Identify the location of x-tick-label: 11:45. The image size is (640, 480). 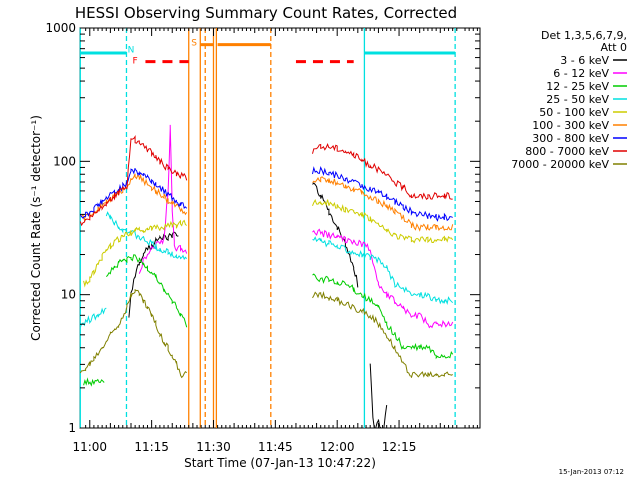
(275, 447).